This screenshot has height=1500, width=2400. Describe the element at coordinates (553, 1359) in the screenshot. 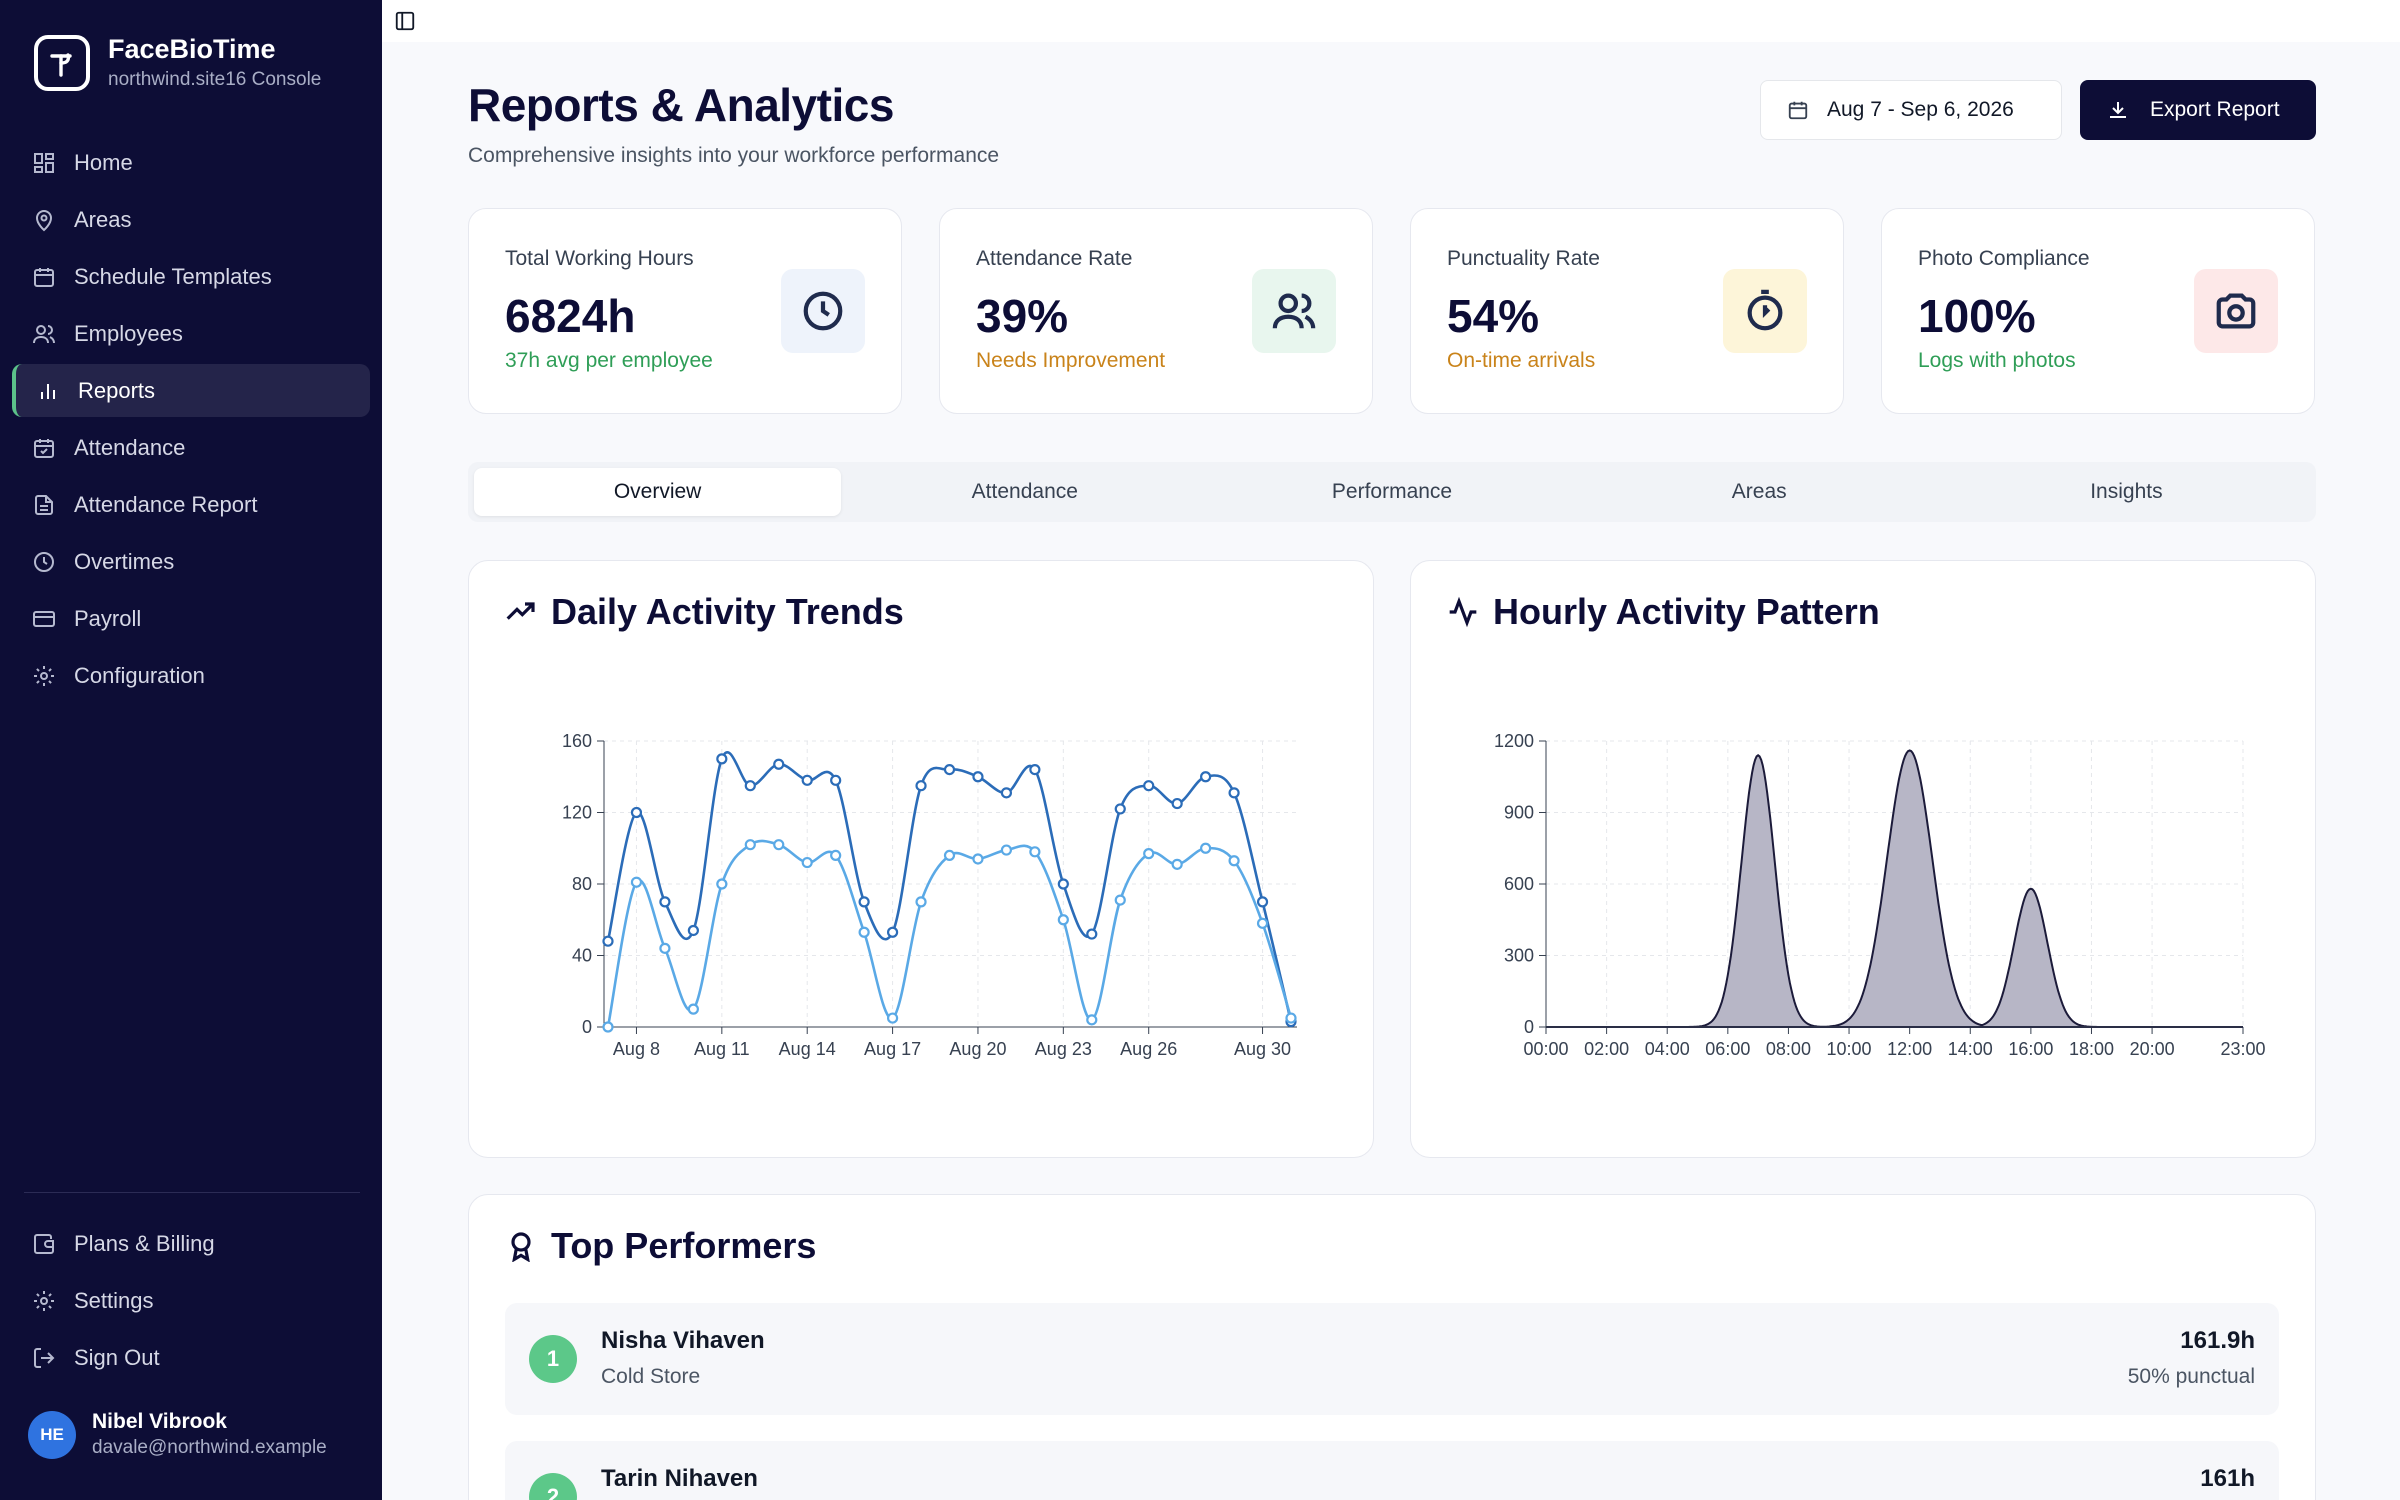

I see `rank-badge: 1` at that location.